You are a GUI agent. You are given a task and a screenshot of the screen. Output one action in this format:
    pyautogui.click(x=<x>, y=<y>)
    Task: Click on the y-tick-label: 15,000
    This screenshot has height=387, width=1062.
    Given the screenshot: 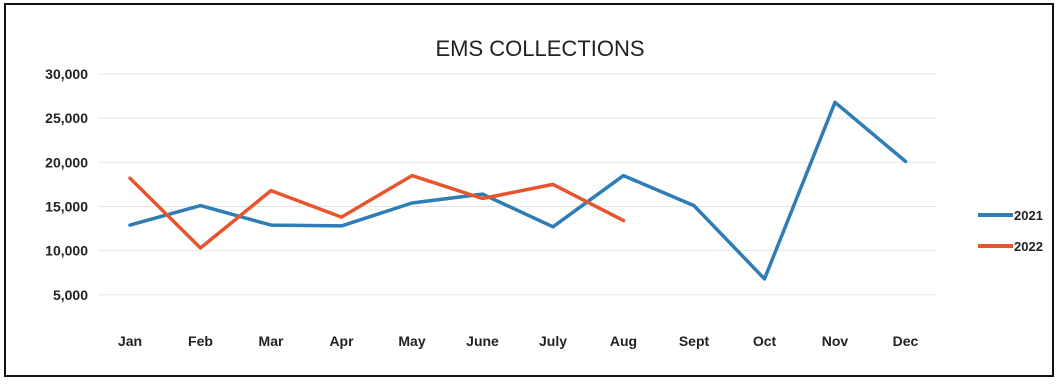 What is the action you would take?
    pyautogui.click(x=66, y=207)
    